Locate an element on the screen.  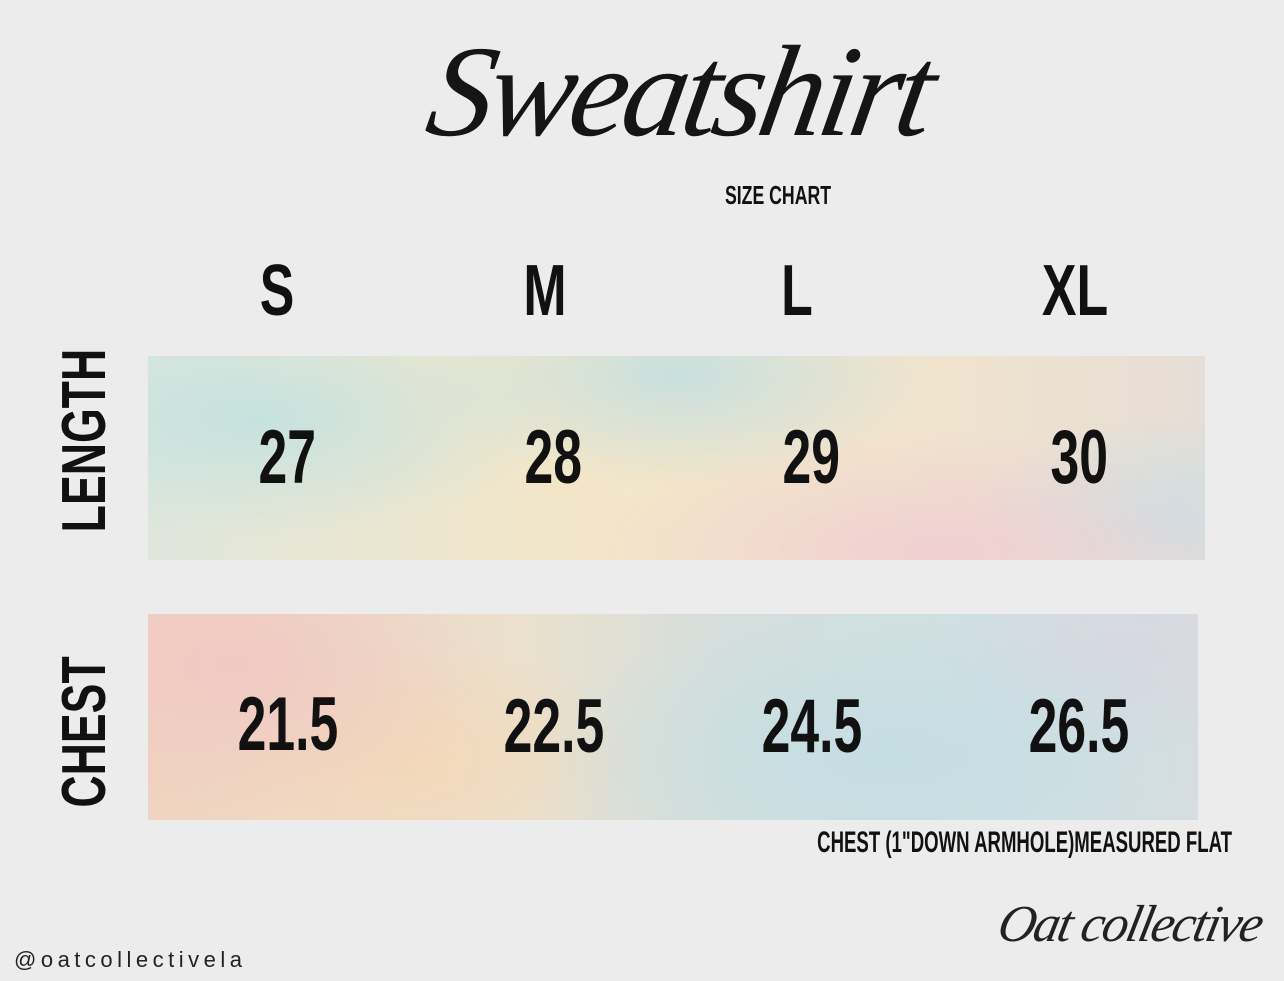
size-header-l: L is located at coordinates (797, 291).